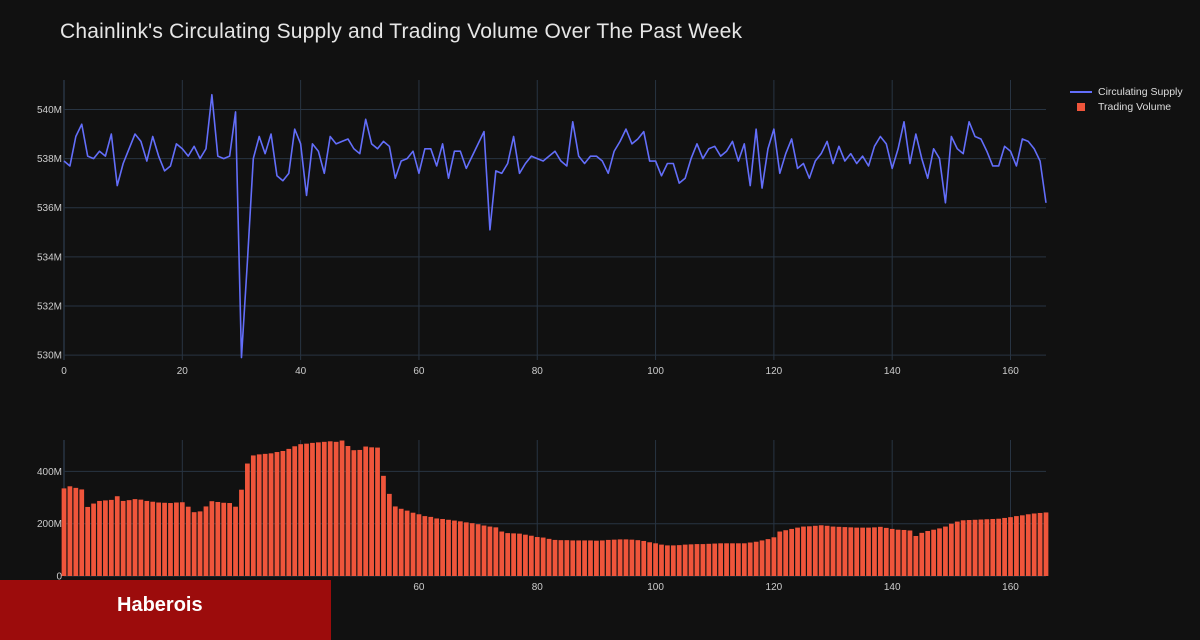 This screenshot has width=1200, height=640. What do you see at coordinates (892, 371) in the screenshot?
I see `supply-x-tick-label: 140` at bounding box center [892, 371].